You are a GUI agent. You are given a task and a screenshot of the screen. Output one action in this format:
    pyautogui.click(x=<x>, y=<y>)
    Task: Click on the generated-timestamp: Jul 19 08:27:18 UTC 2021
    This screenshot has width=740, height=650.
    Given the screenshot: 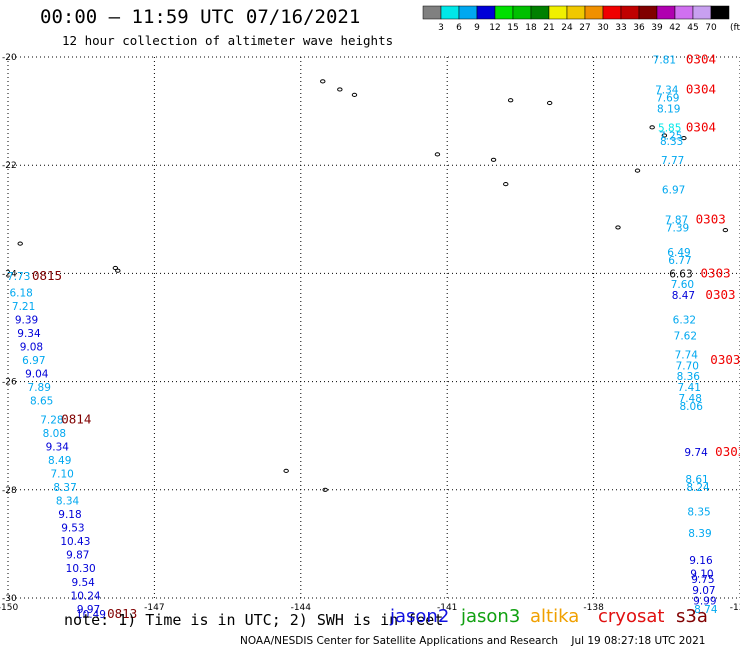 What is the action you would take?
    pyautogui.click(x=638, y=641)
    